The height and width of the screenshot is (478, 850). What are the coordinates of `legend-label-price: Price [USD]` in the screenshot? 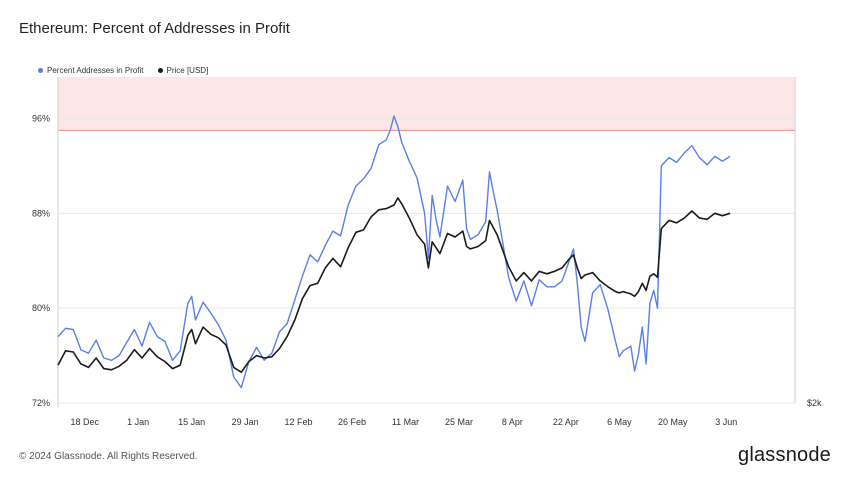 It's located at (187, 70).